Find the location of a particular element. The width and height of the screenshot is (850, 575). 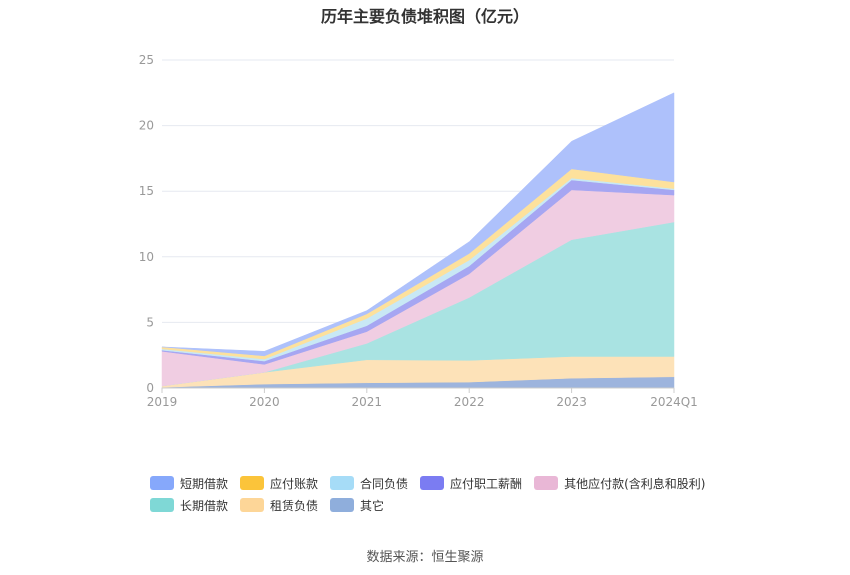

legend-label: 长期借款 is located at coordinates (204, 505).